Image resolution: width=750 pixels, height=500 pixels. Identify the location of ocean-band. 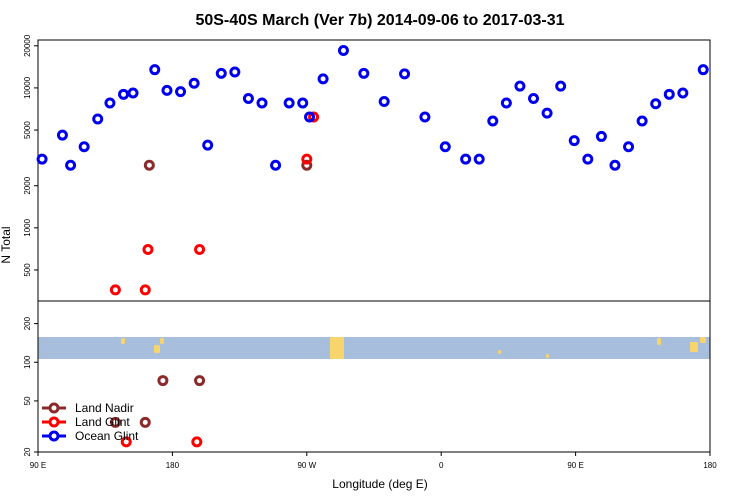
(374, 348).